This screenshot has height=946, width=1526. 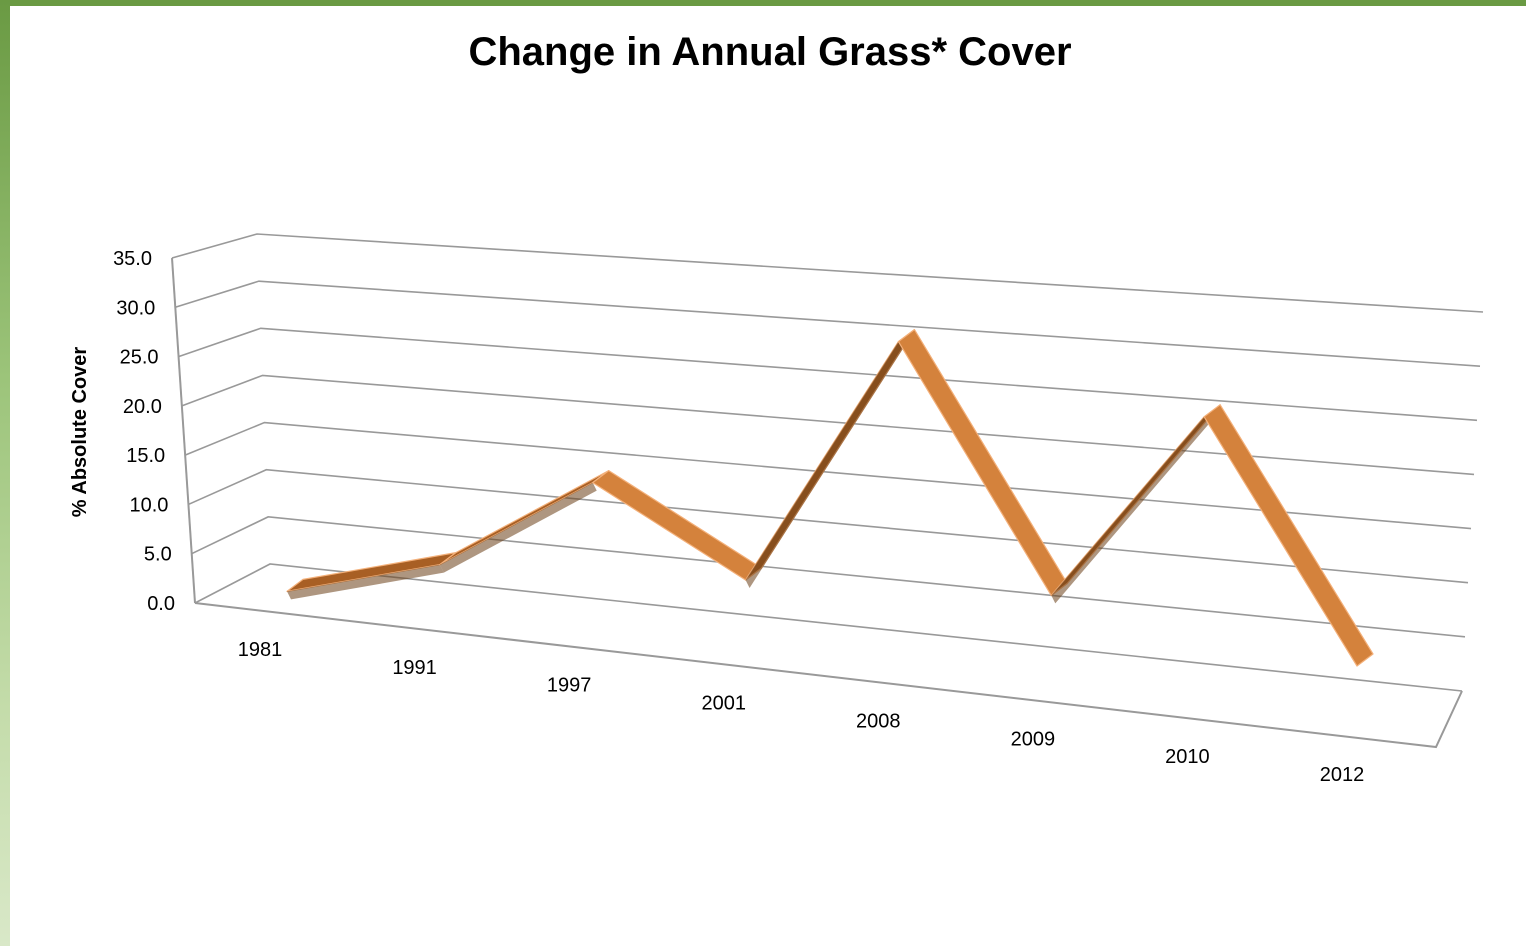 What do you see at coordinates (148, 505) in the screenshot?
I see `y-tick-label: 10.0` at bounding box center [148, 505].